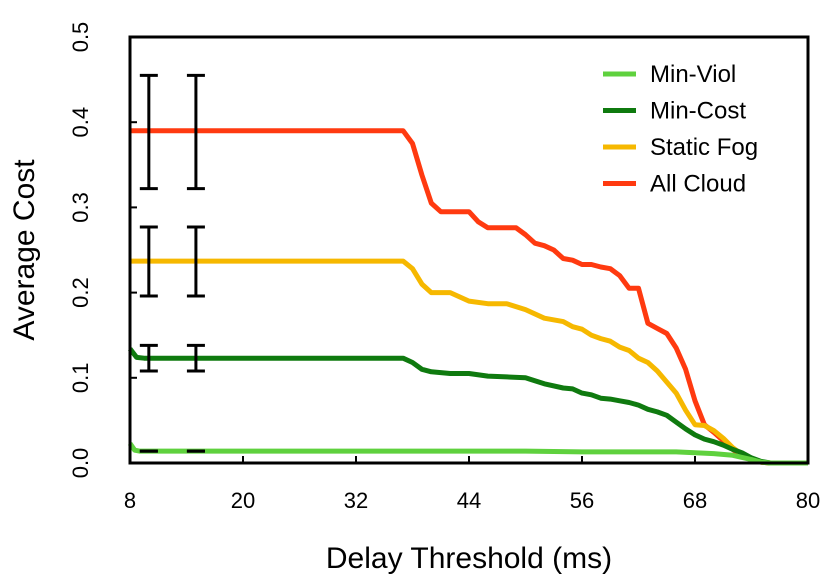 This screenshot has height=582, width=829. I want to click on x-tick-label: 80, so click(808, 500).